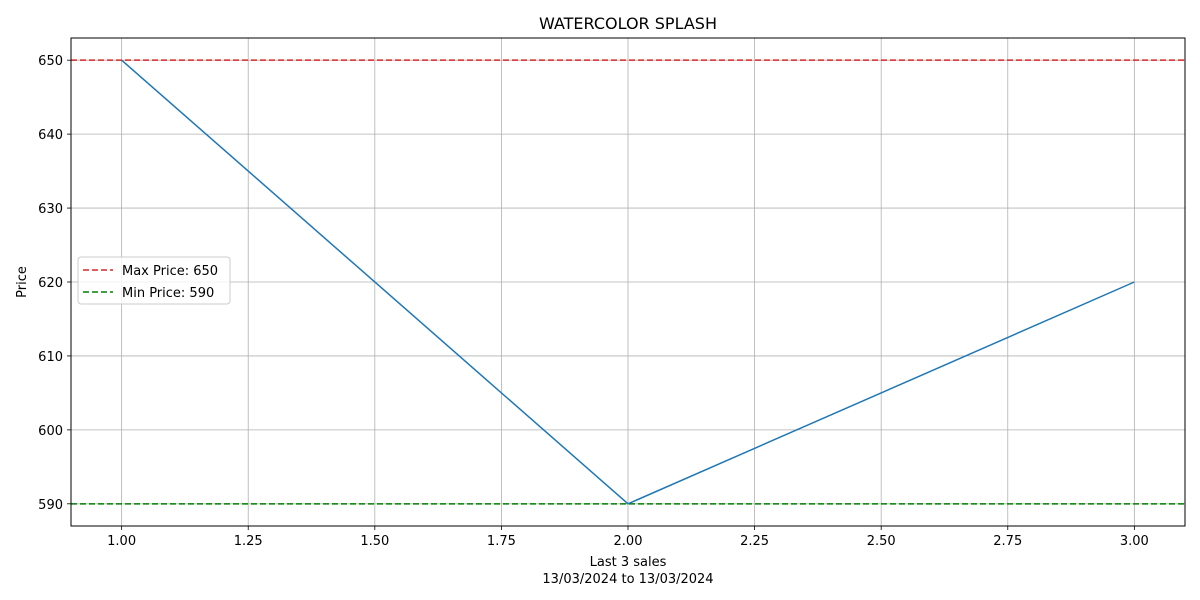  What do you see at coordinates (168, 293) in the screenshot?
I see `legend-min-label: Min Price: 590` at bounding box center [168, 293].